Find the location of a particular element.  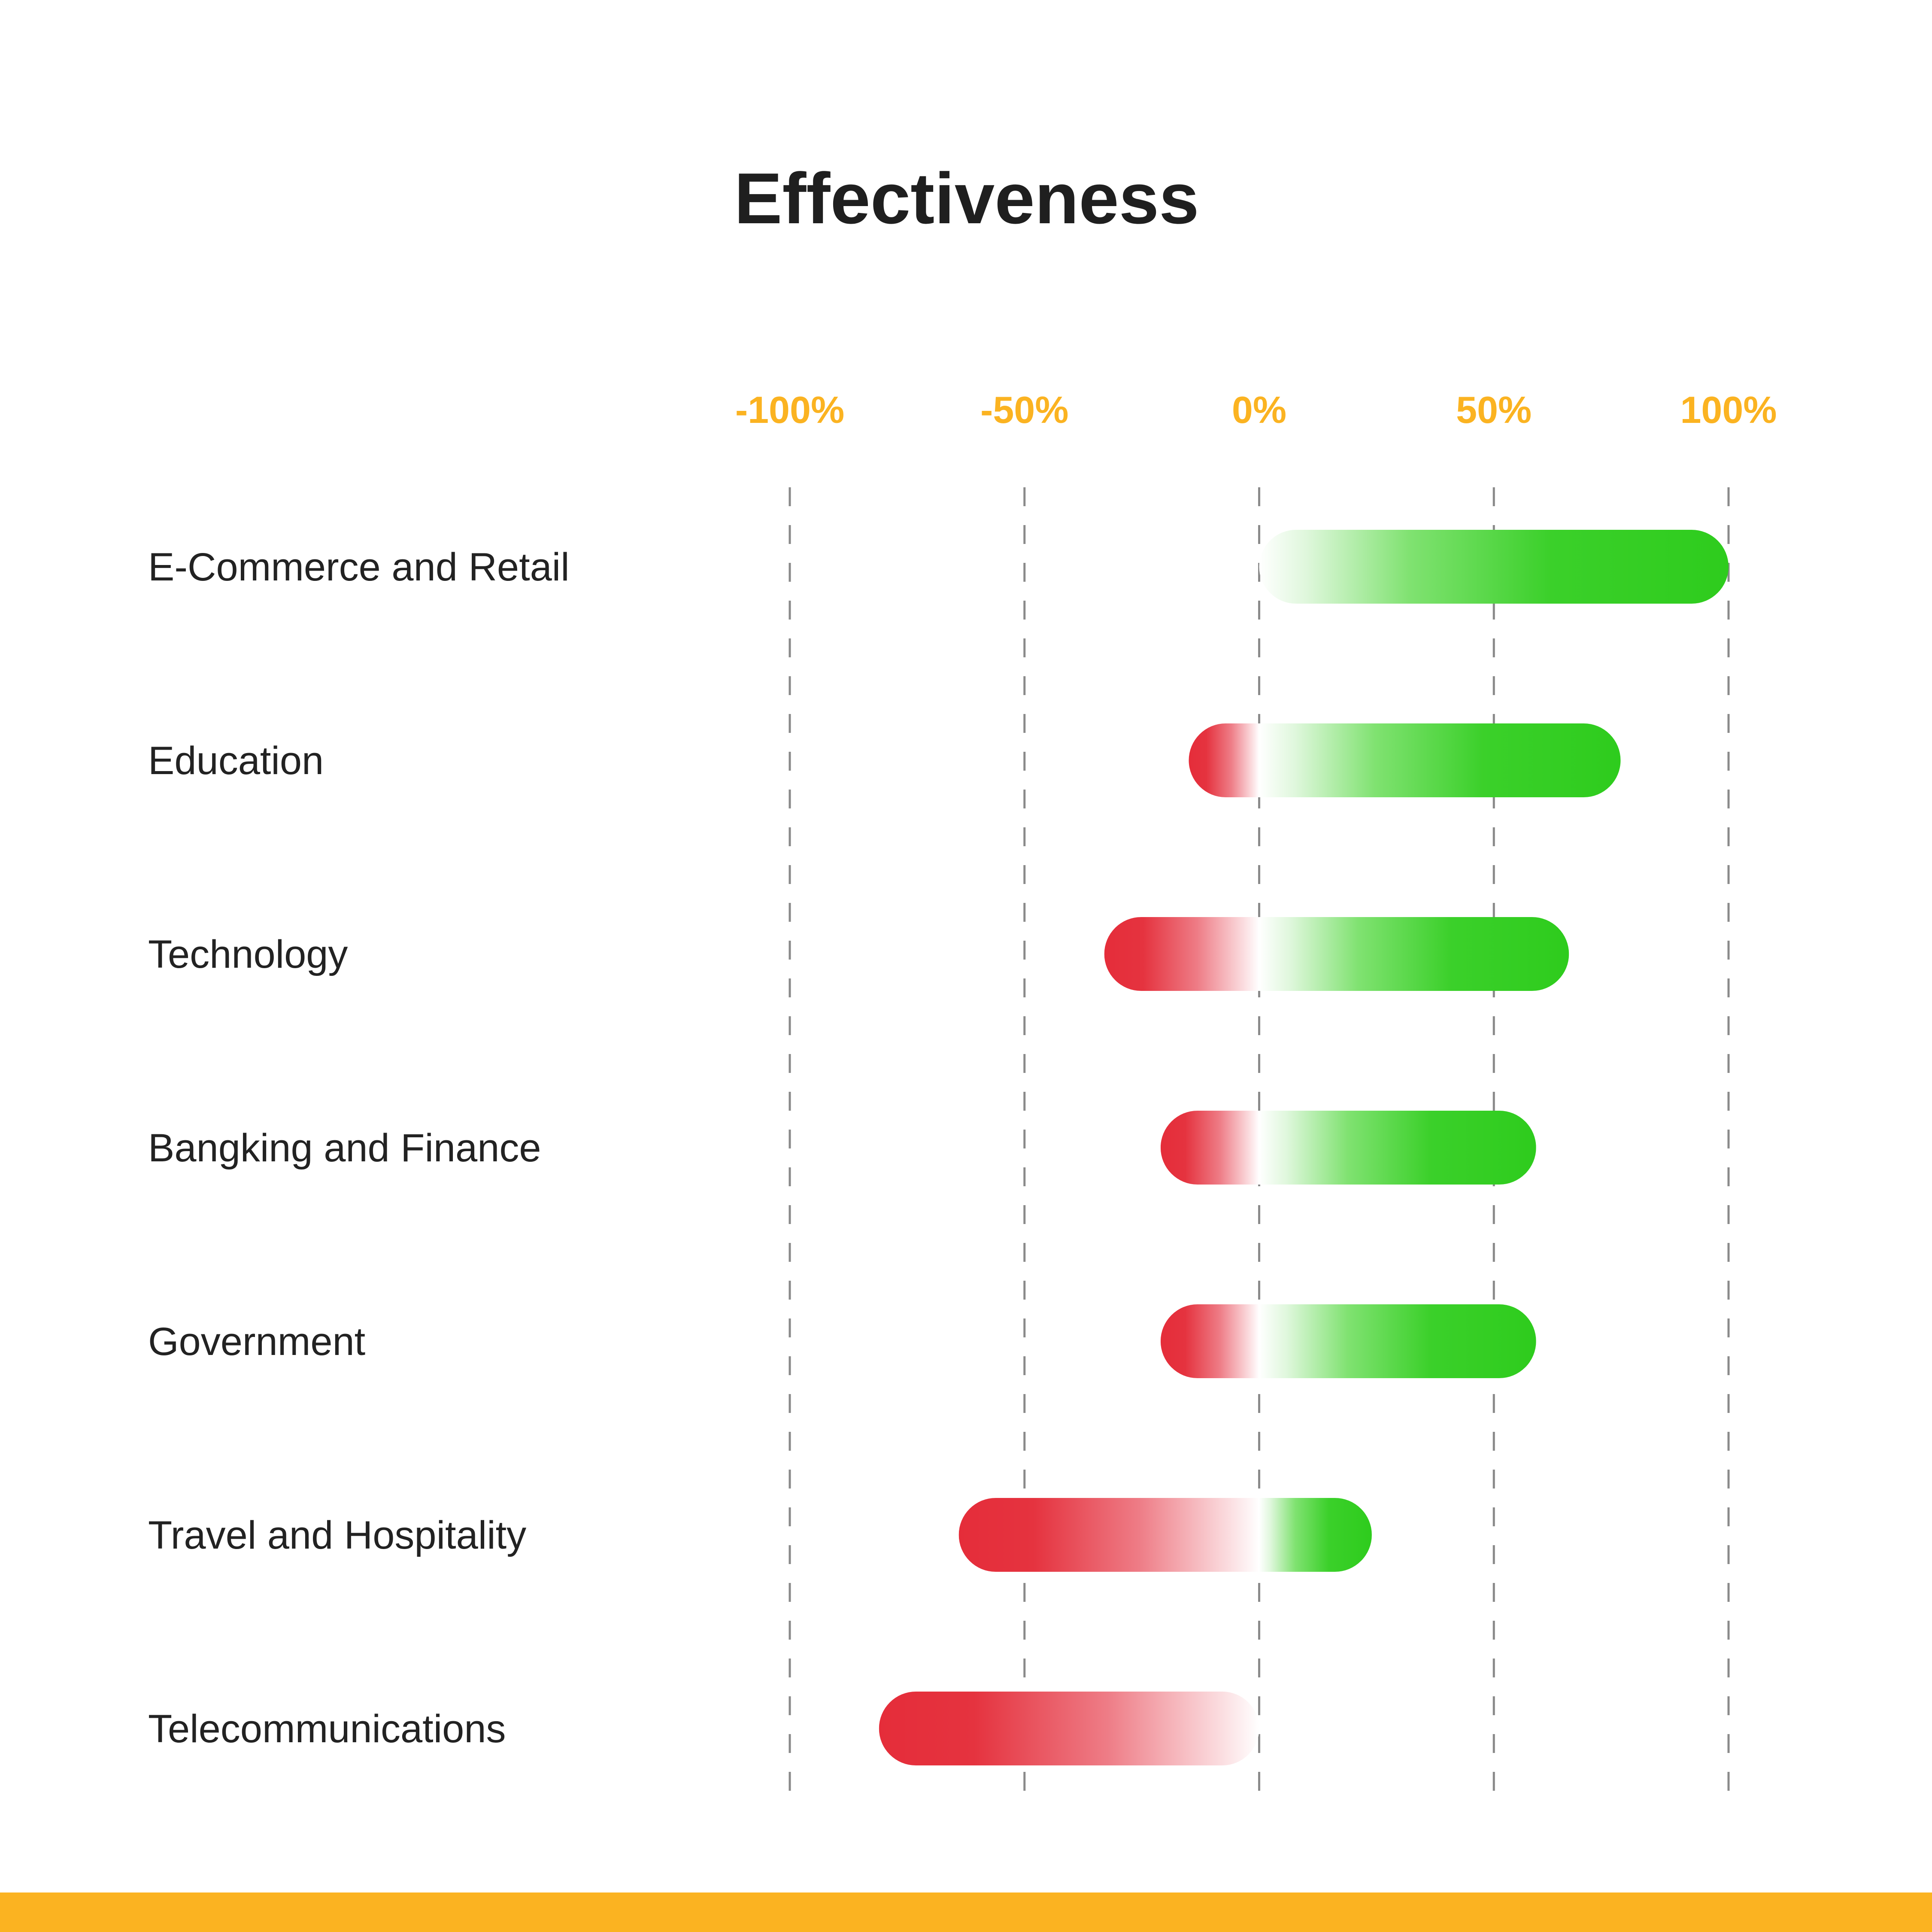

chart-title: Effectiveness is located at coordinates (966, 198).